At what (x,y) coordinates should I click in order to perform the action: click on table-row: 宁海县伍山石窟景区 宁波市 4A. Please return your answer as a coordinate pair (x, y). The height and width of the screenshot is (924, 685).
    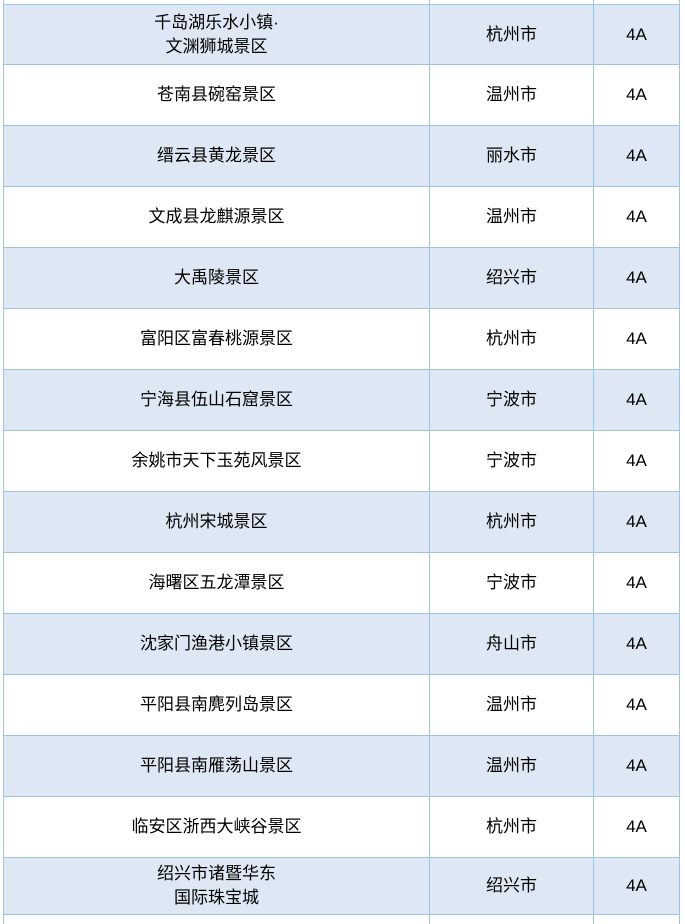
    Looking at the image, I should click on (341, 400).